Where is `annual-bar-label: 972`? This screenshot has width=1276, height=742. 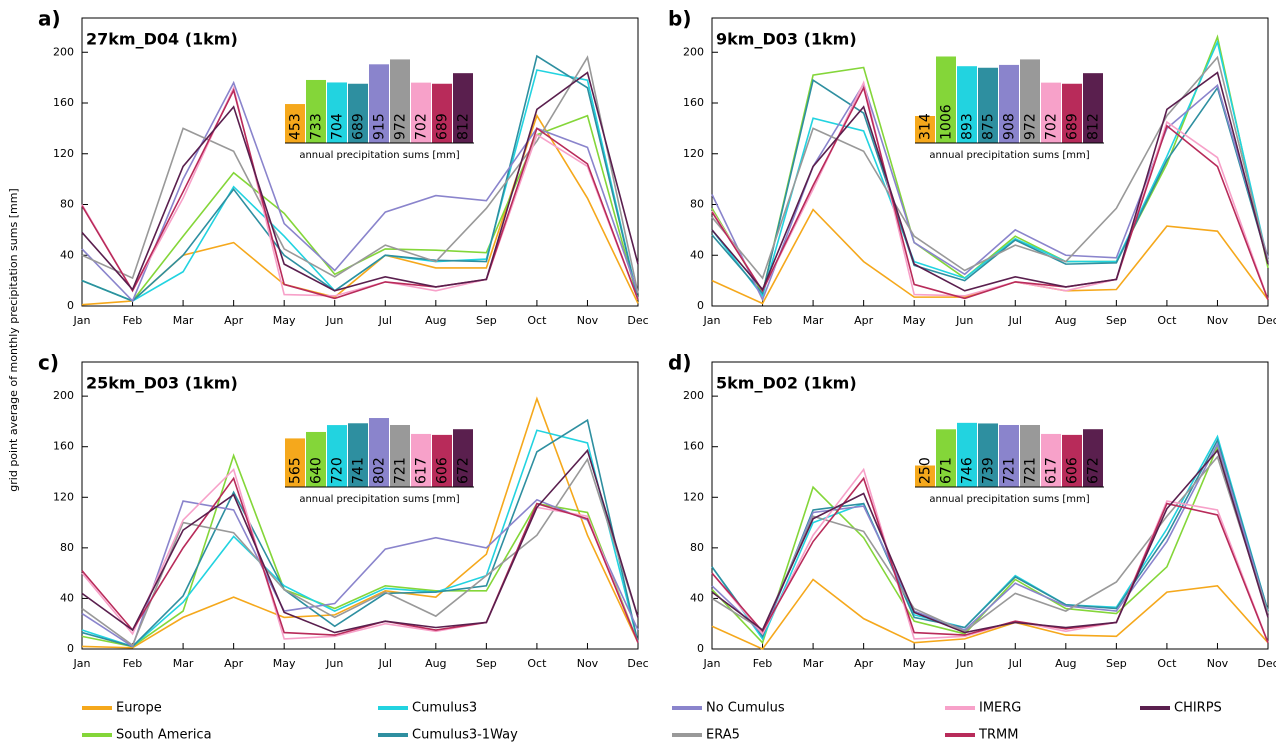 annual-bar-label: 972 is located at coordinates (401, 126).